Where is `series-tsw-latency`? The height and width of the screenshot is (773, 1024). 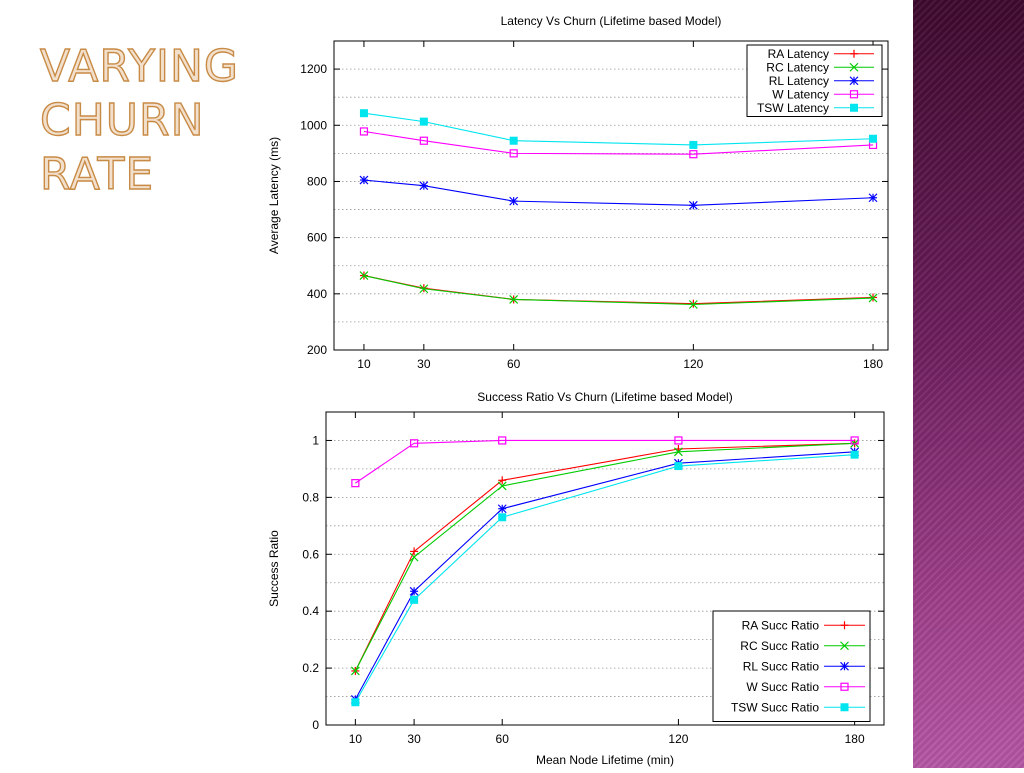 series-tsw-latency is located at coordinates (618, 129).